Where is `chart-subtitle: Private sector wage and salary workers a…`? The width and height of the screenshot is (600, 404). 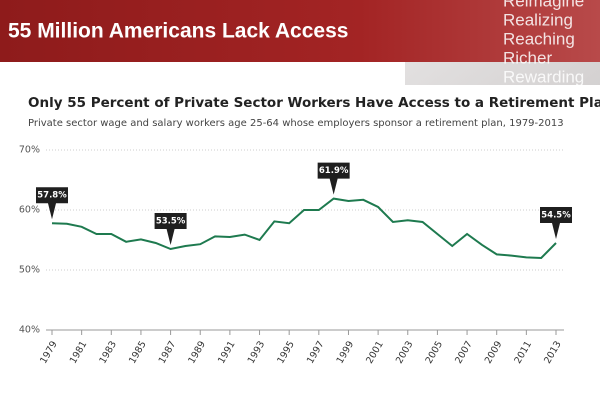
chart-subtitle: Private sector wage and salary workers a… is located at coordinates (296, 123).